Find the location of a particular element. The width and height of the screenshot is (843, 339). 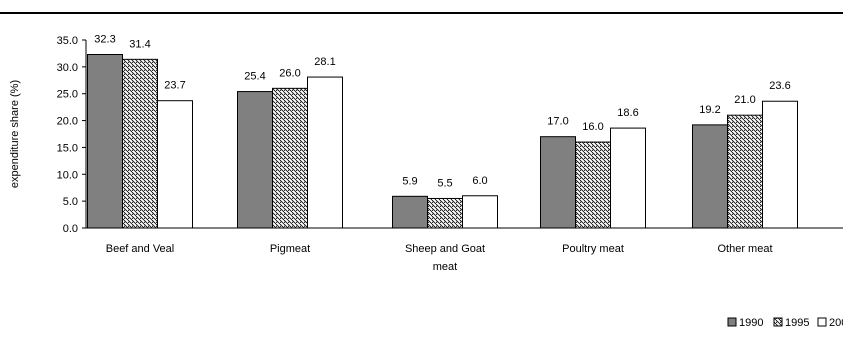

data-label-1990-cat-2: 5.9 is located at coordinates (409, 181).